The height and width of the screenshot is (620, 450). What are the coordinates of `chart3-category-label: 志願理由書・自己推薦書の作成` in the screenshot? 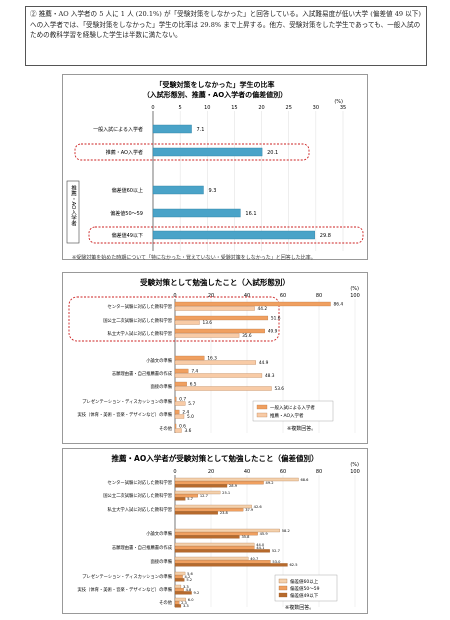 It's located at (142, 547).